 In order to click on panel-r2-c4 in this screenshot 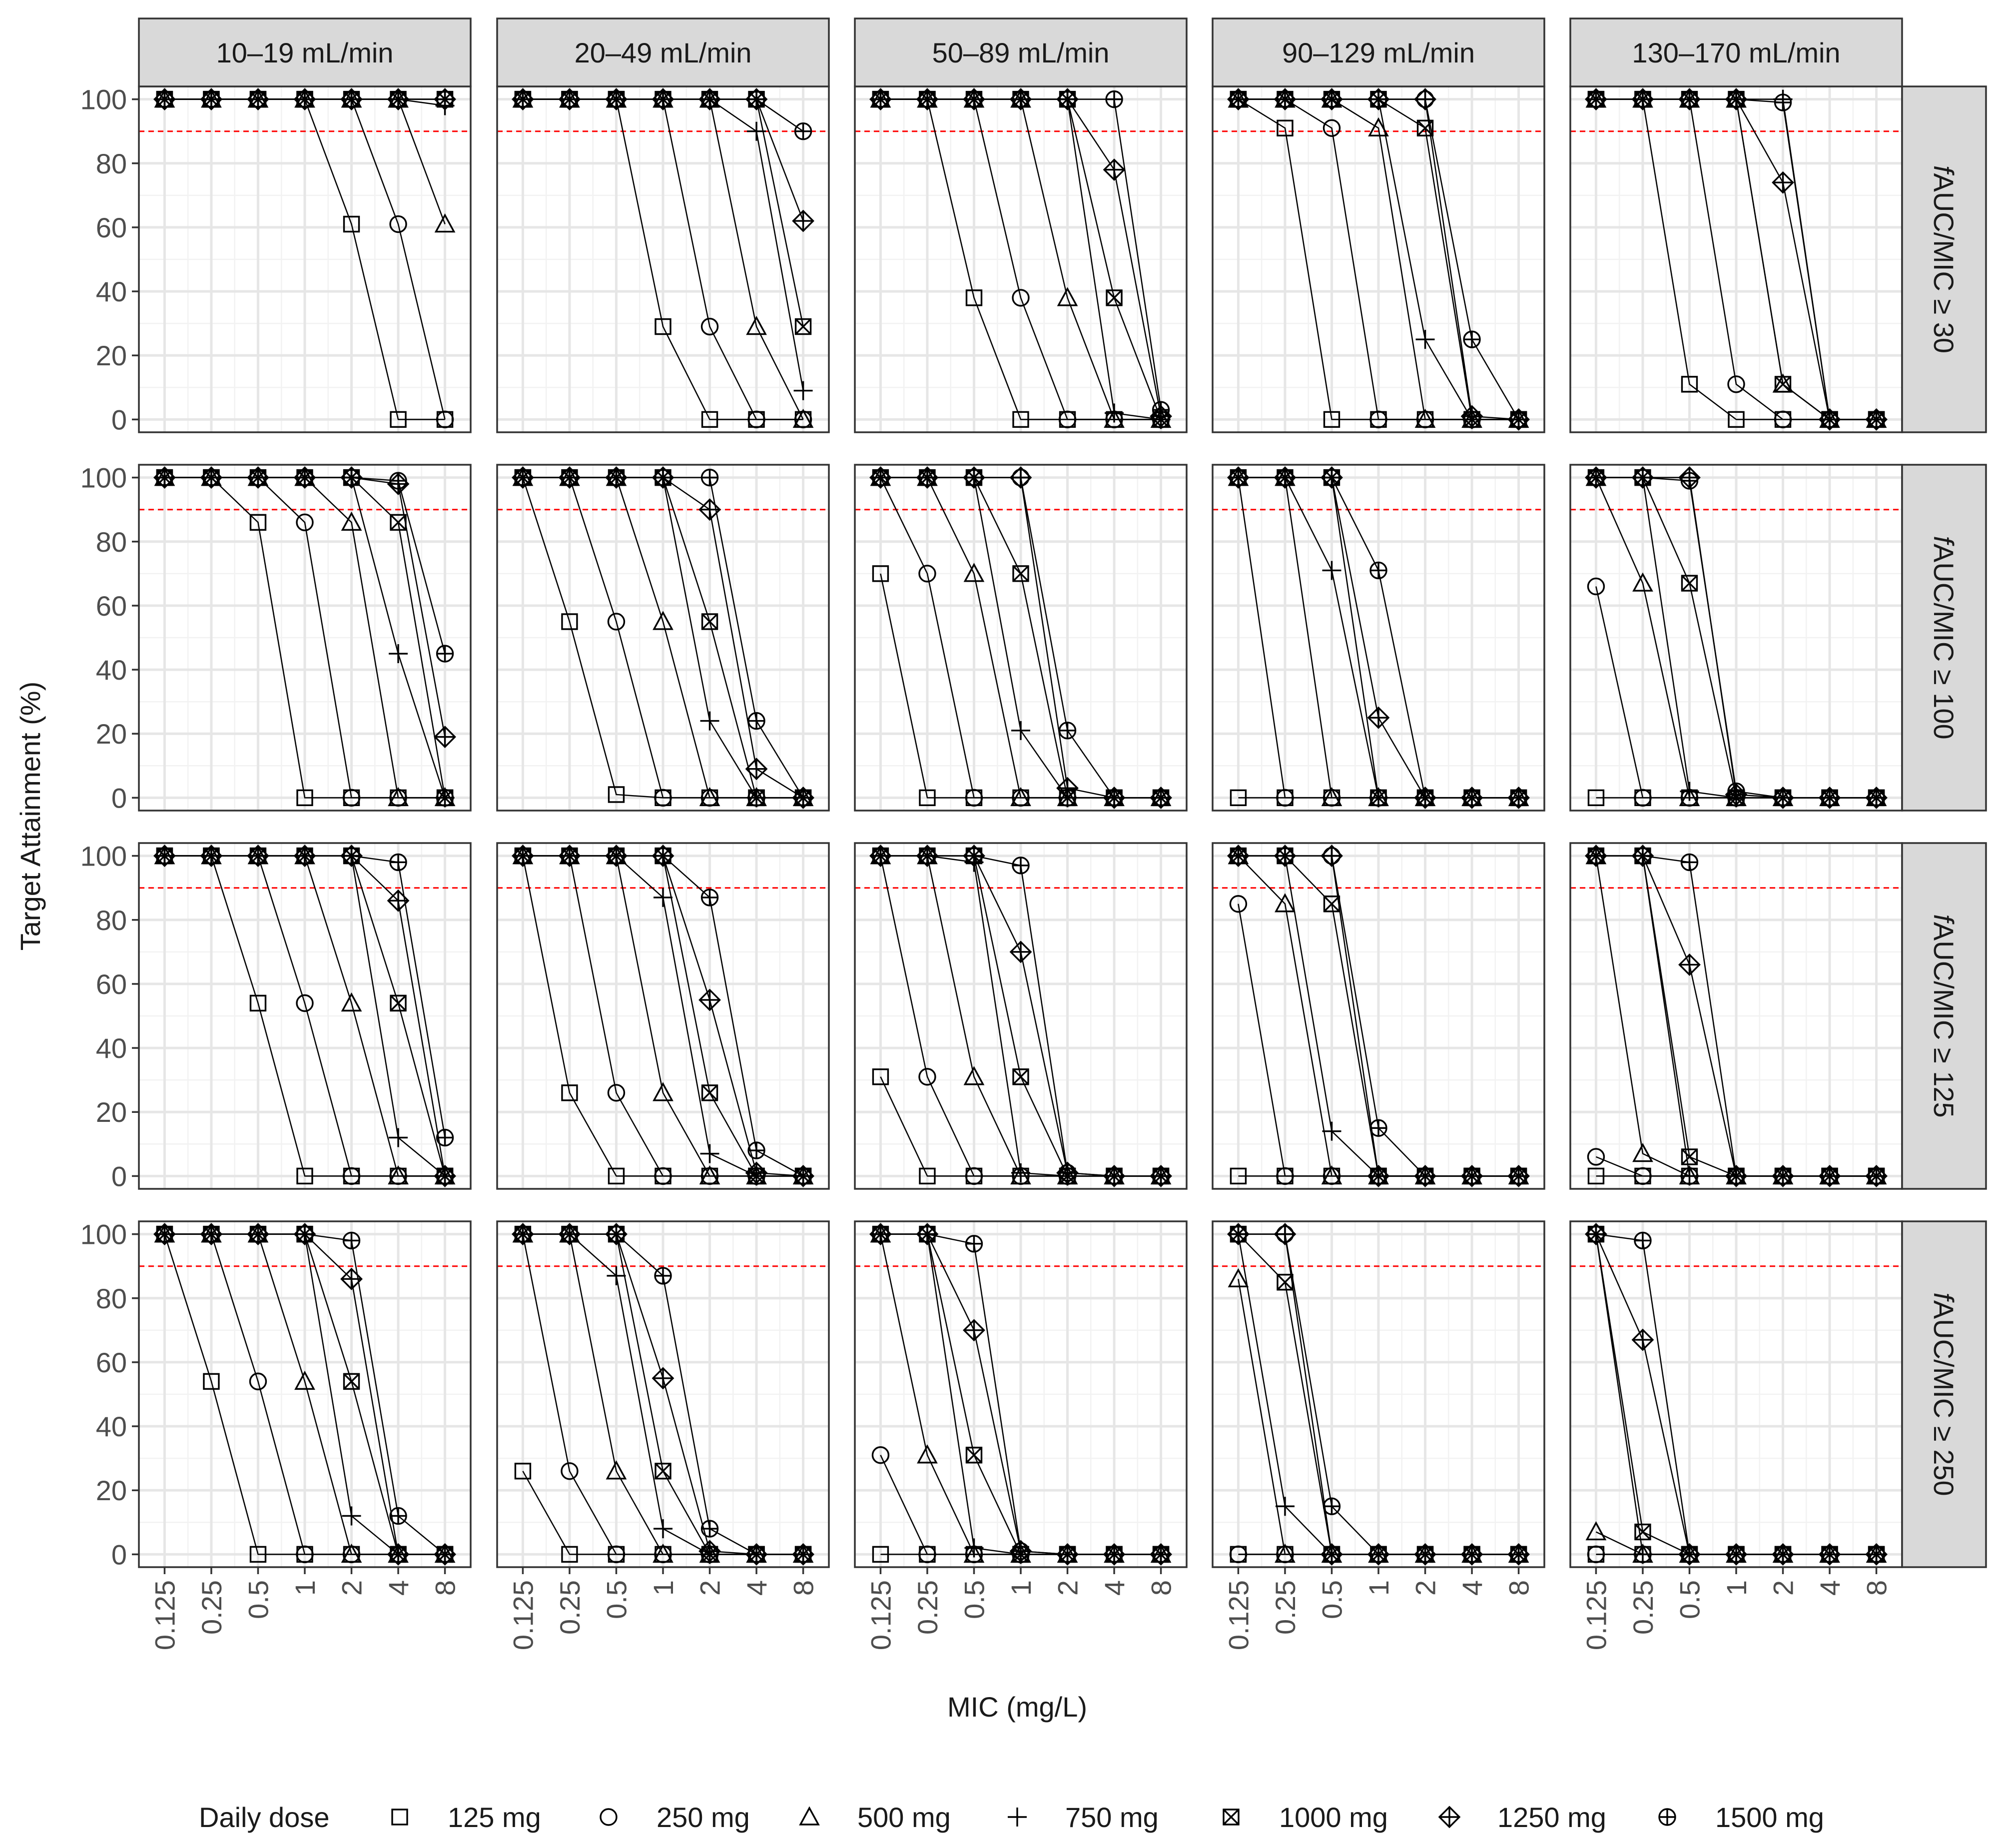, I will do `click(1378, 638)`.